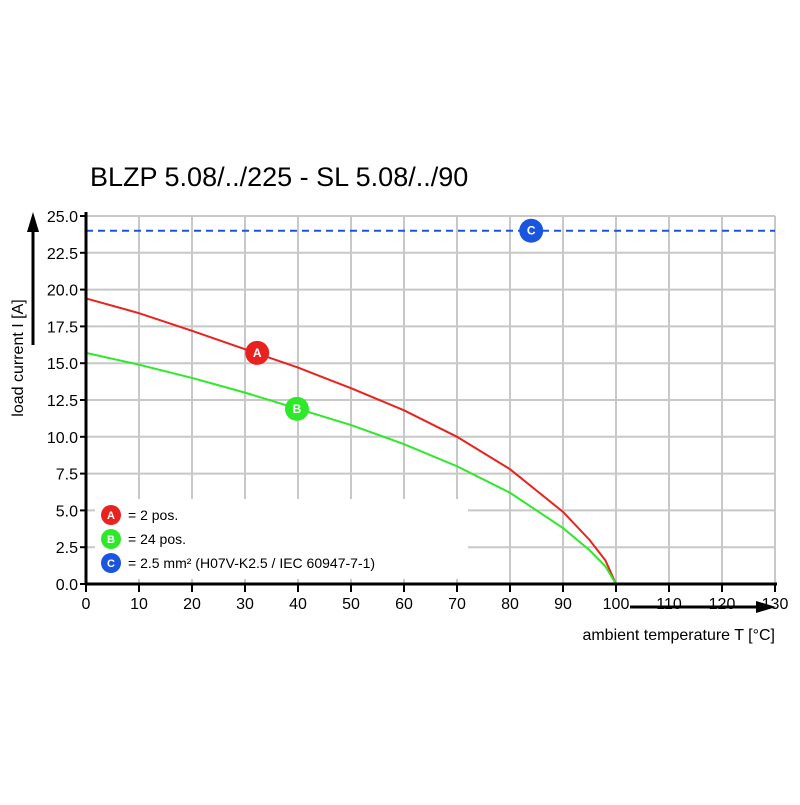  I want to click on y-tick-label: 25.0, so click(62, 217).